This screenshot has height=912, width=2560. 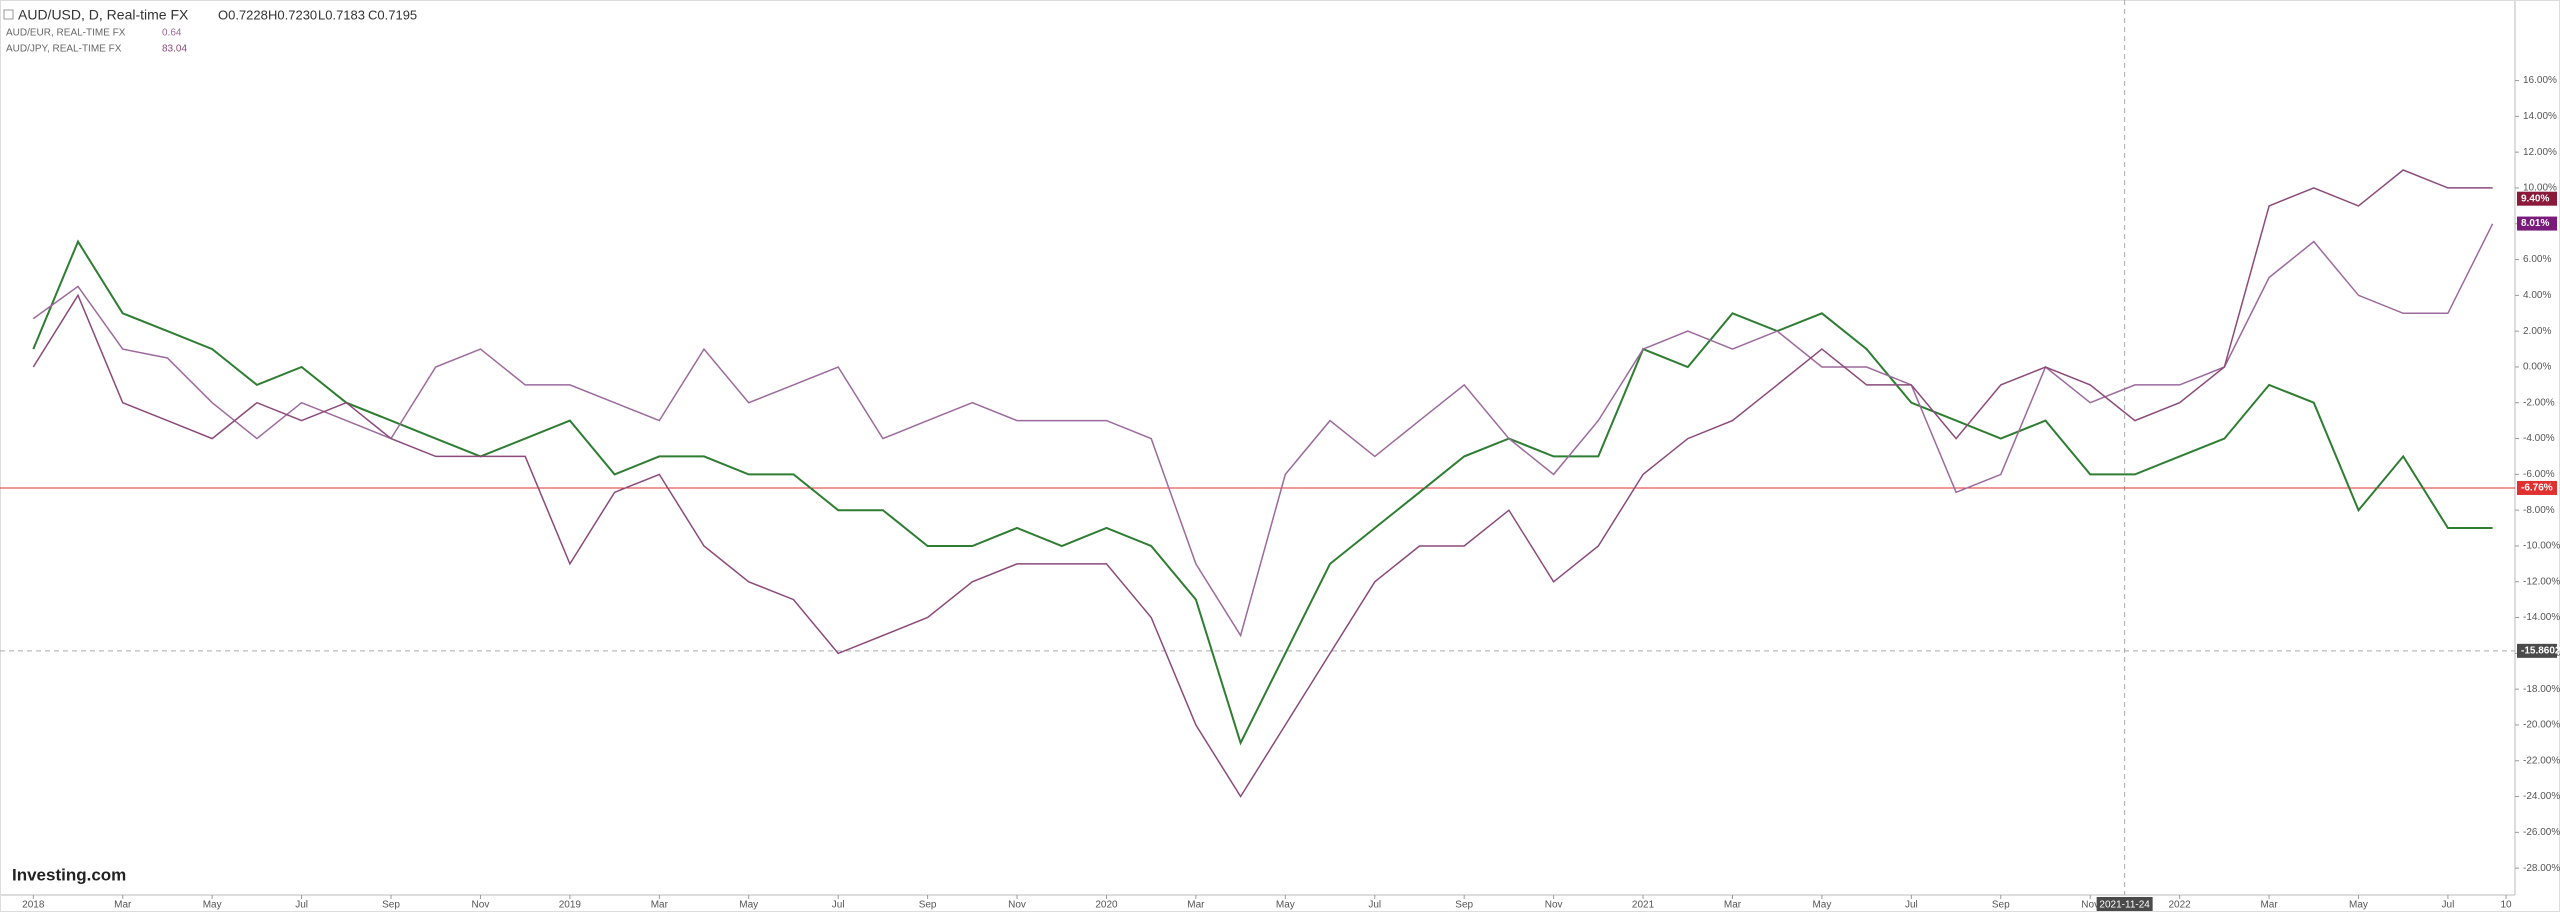 I want to click on y-tick-label: 14.00%, so click(x=2540, y=116).